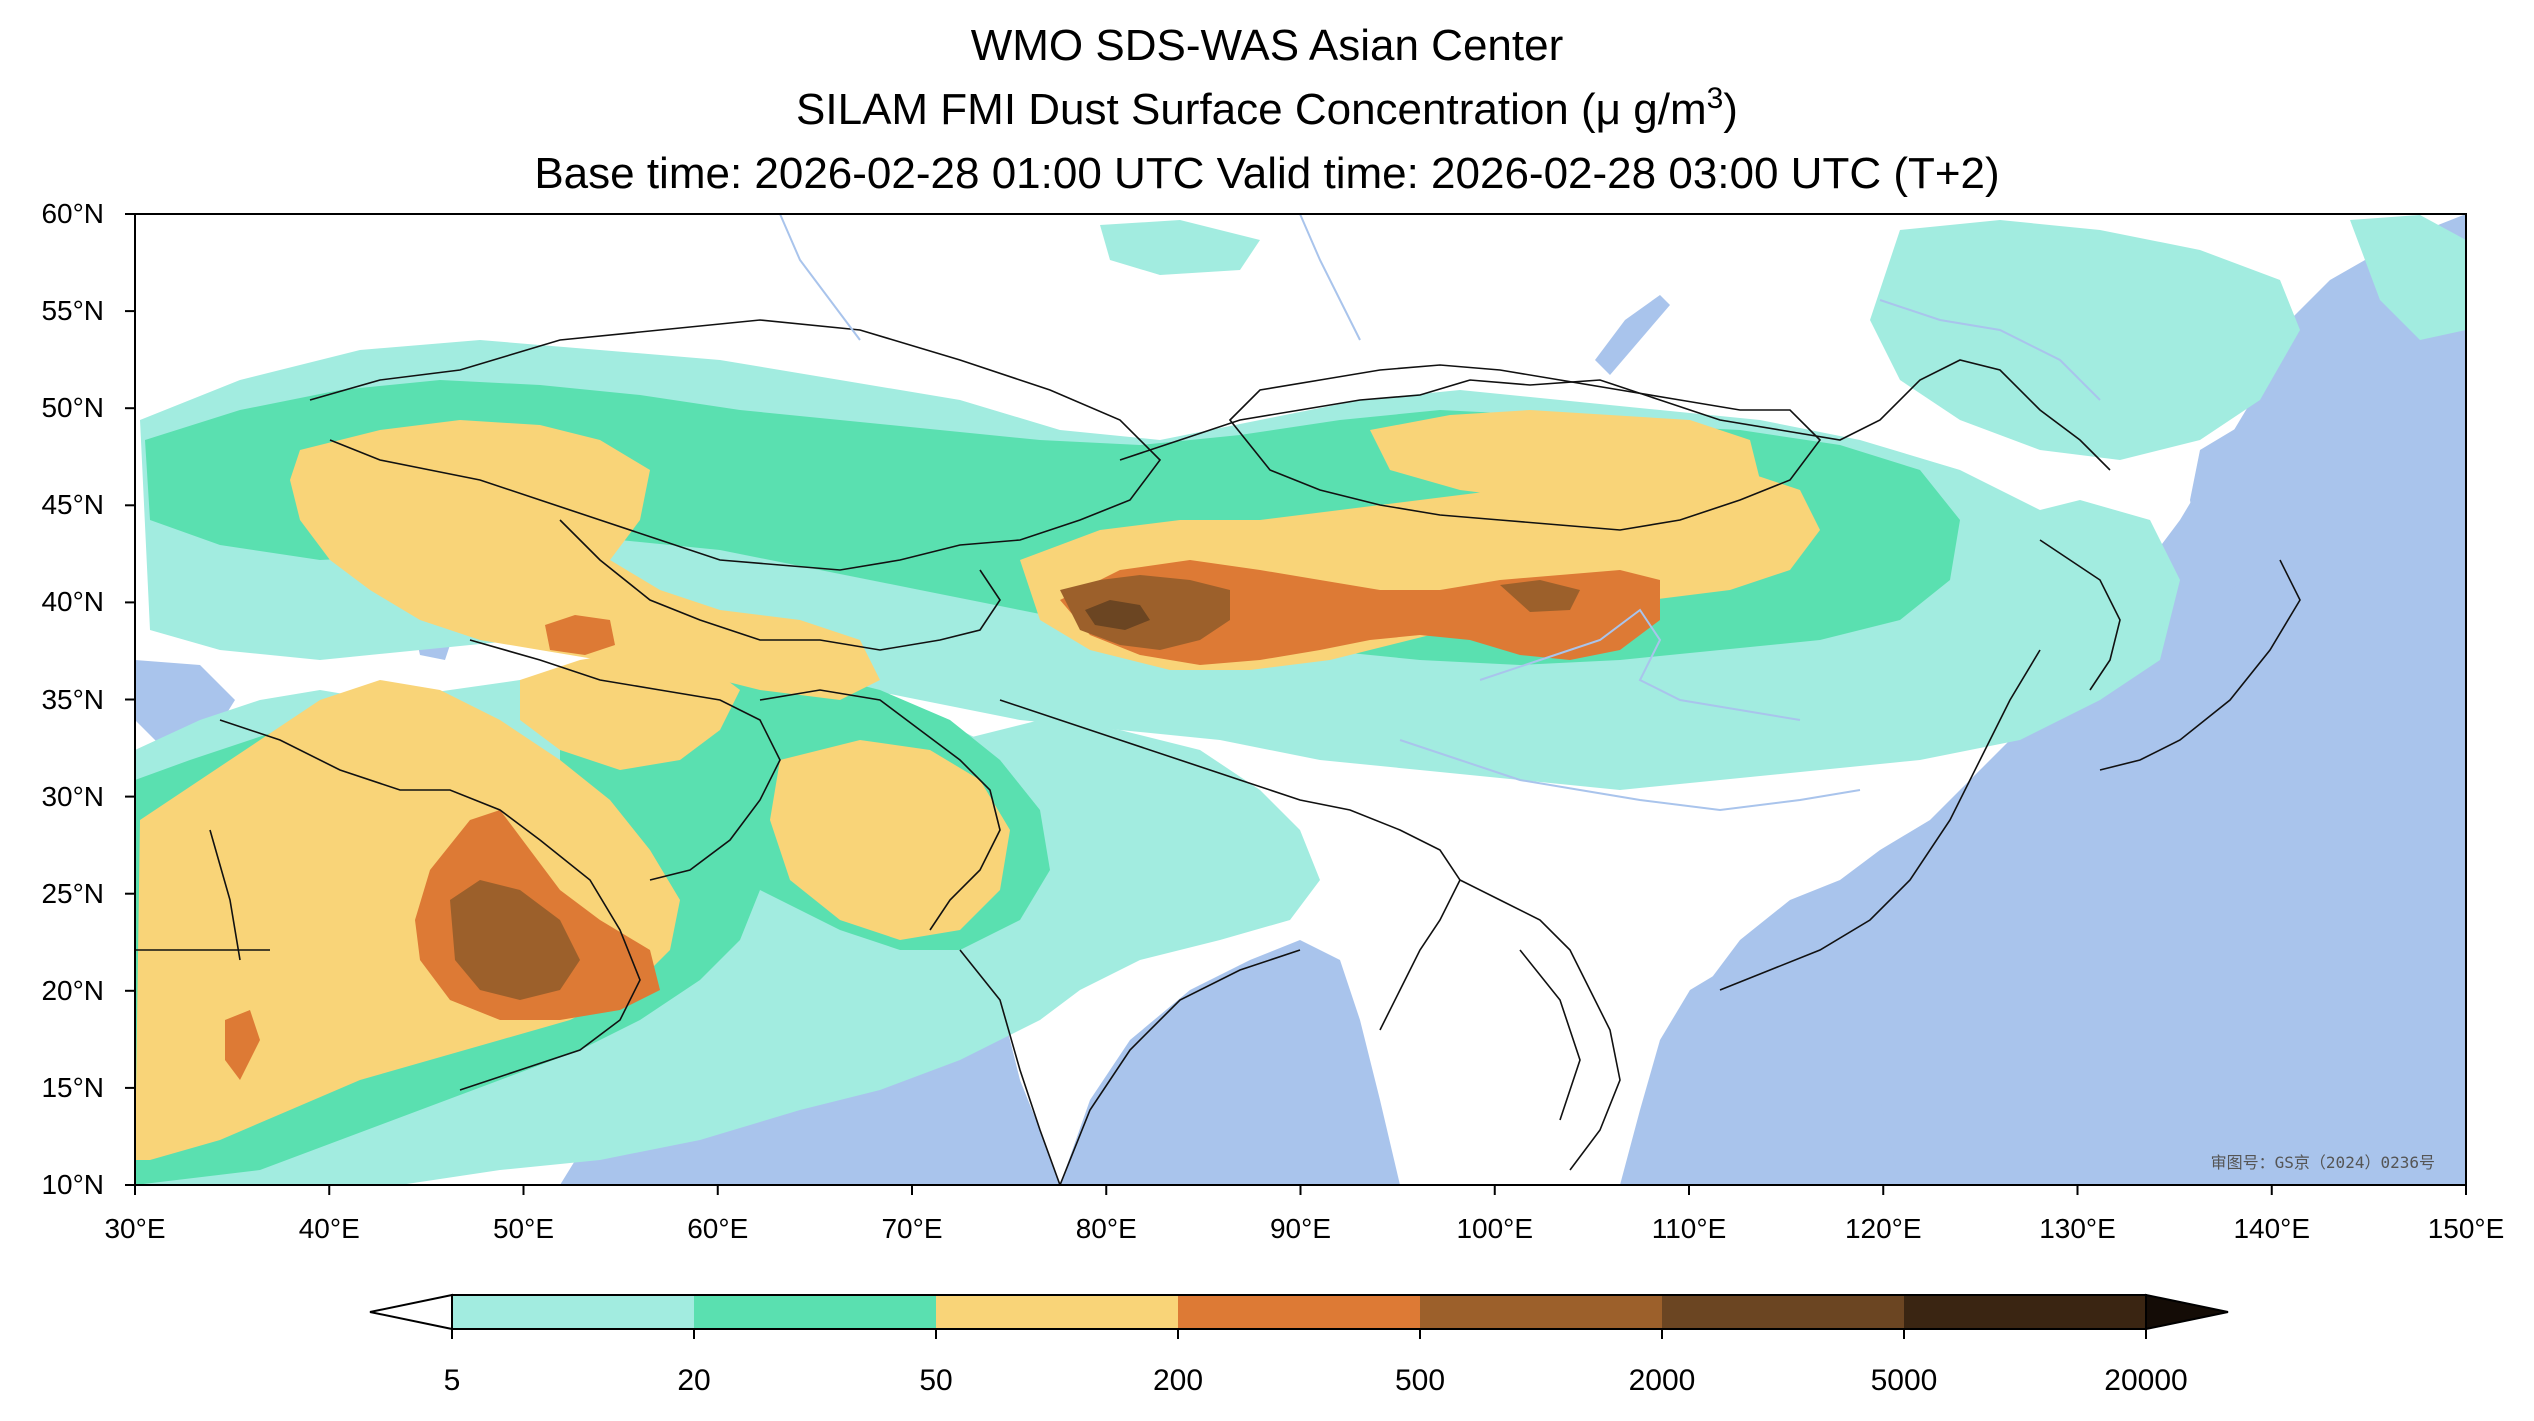 Image resolution: width=2534 pixels, height=1421 pixels. What do you see at coordinates (452, 1380) in the screenshot?
I see `colorbar-tick-label: 5` at bounding box center [452, 1380].